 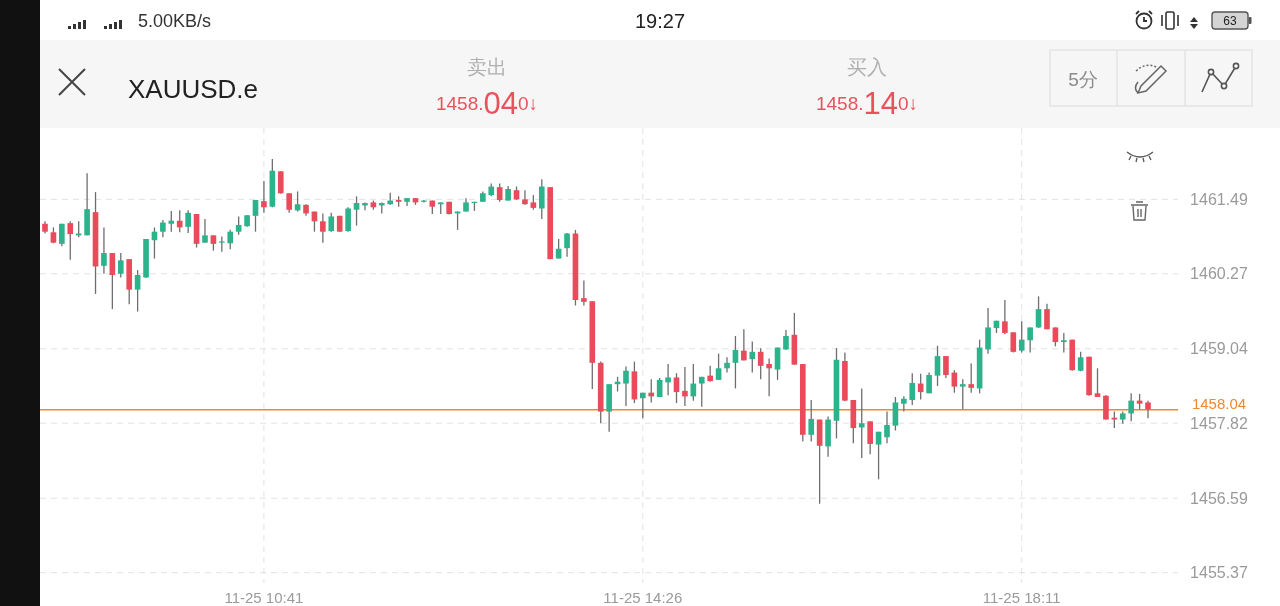 What do you see at coordinates (660, 21) in the screenshot?
I see `text: 19:27` at bounding box center [660, 21].